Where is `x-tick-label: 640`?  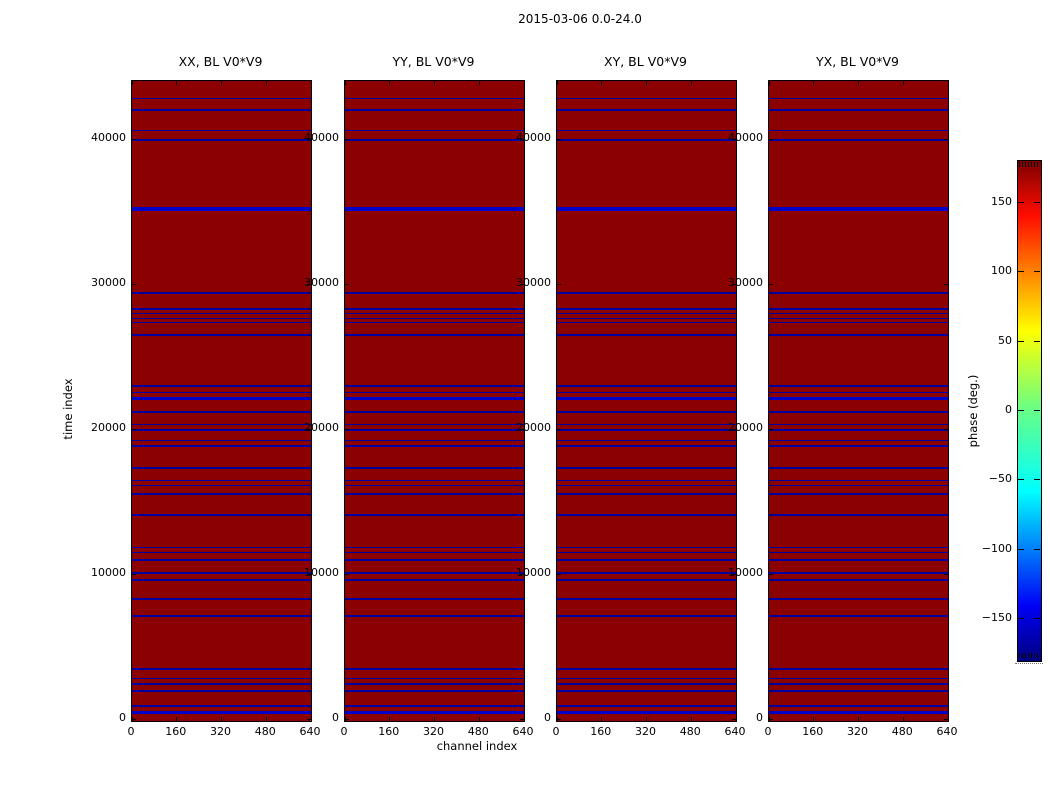 x-tick-label: 640 is located at coordinates (523, 731).